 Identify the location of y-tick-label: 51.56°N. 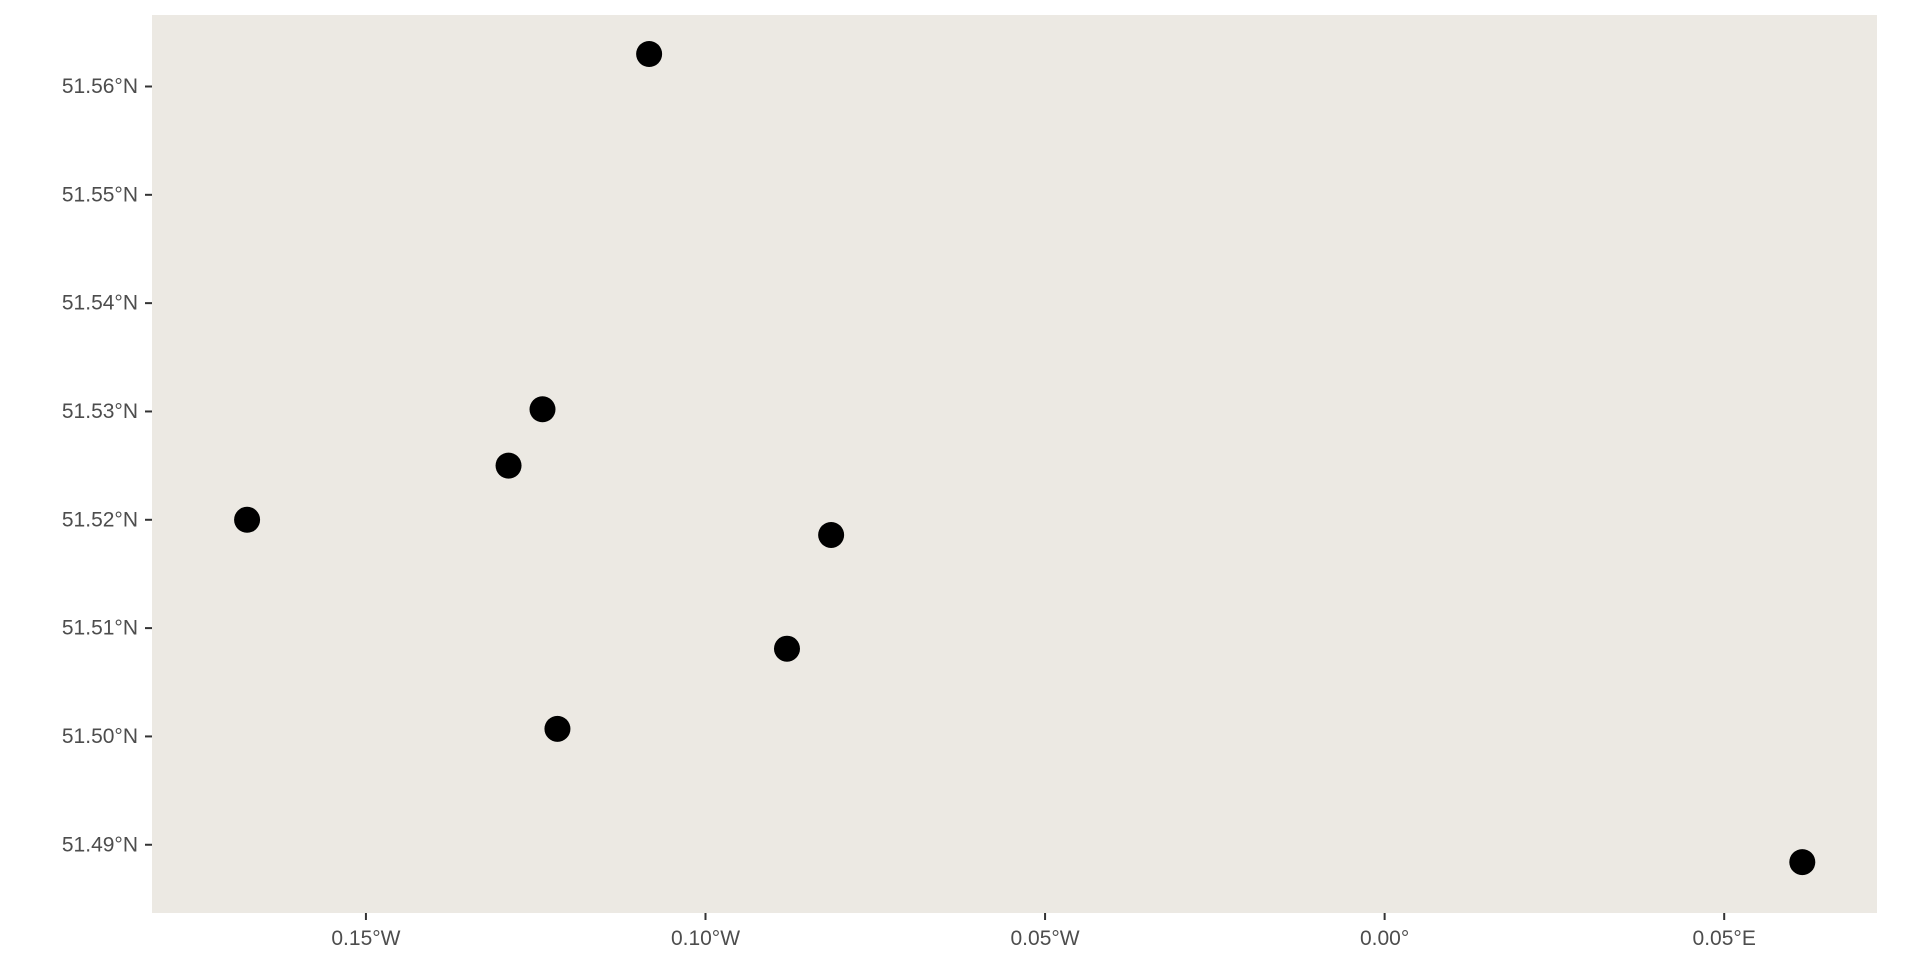
(100, 86).